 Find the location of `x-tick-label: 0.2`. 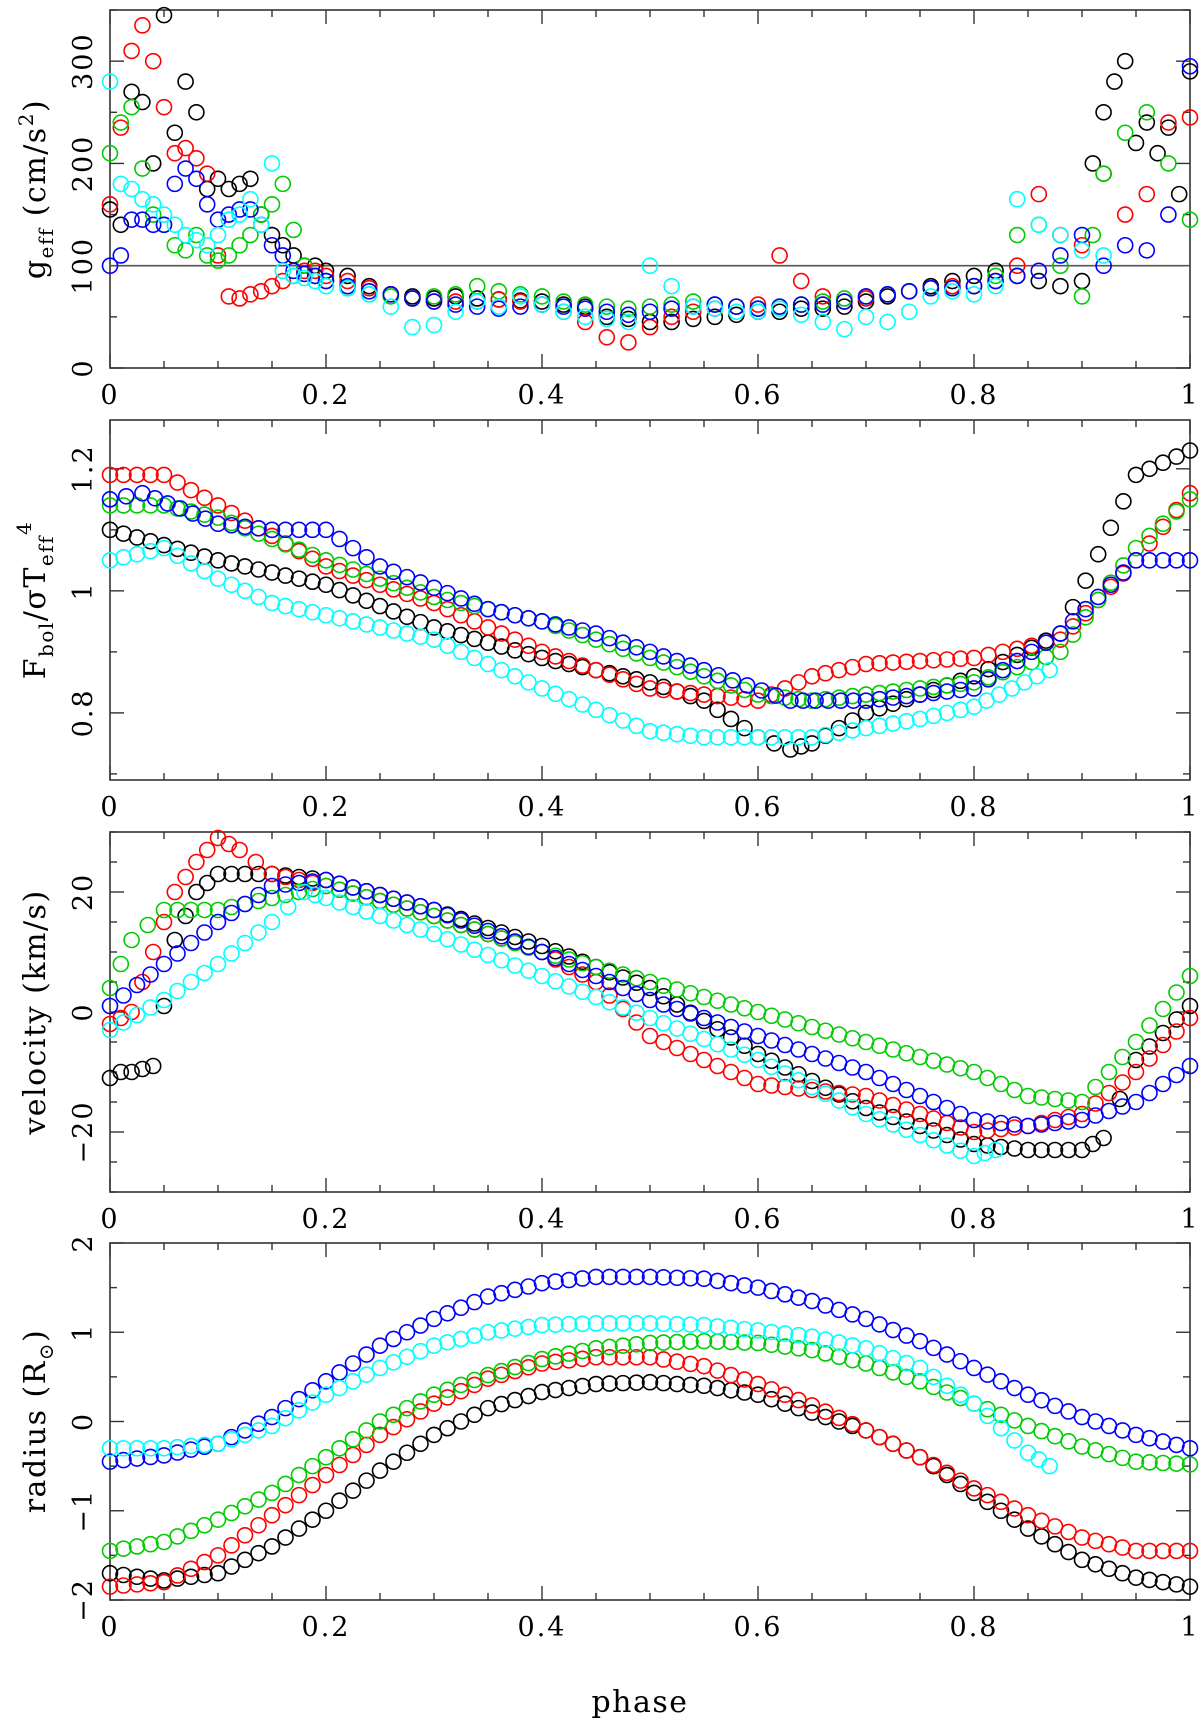

x-tick-label: 0.2 is located at coordinates (326, 1627).